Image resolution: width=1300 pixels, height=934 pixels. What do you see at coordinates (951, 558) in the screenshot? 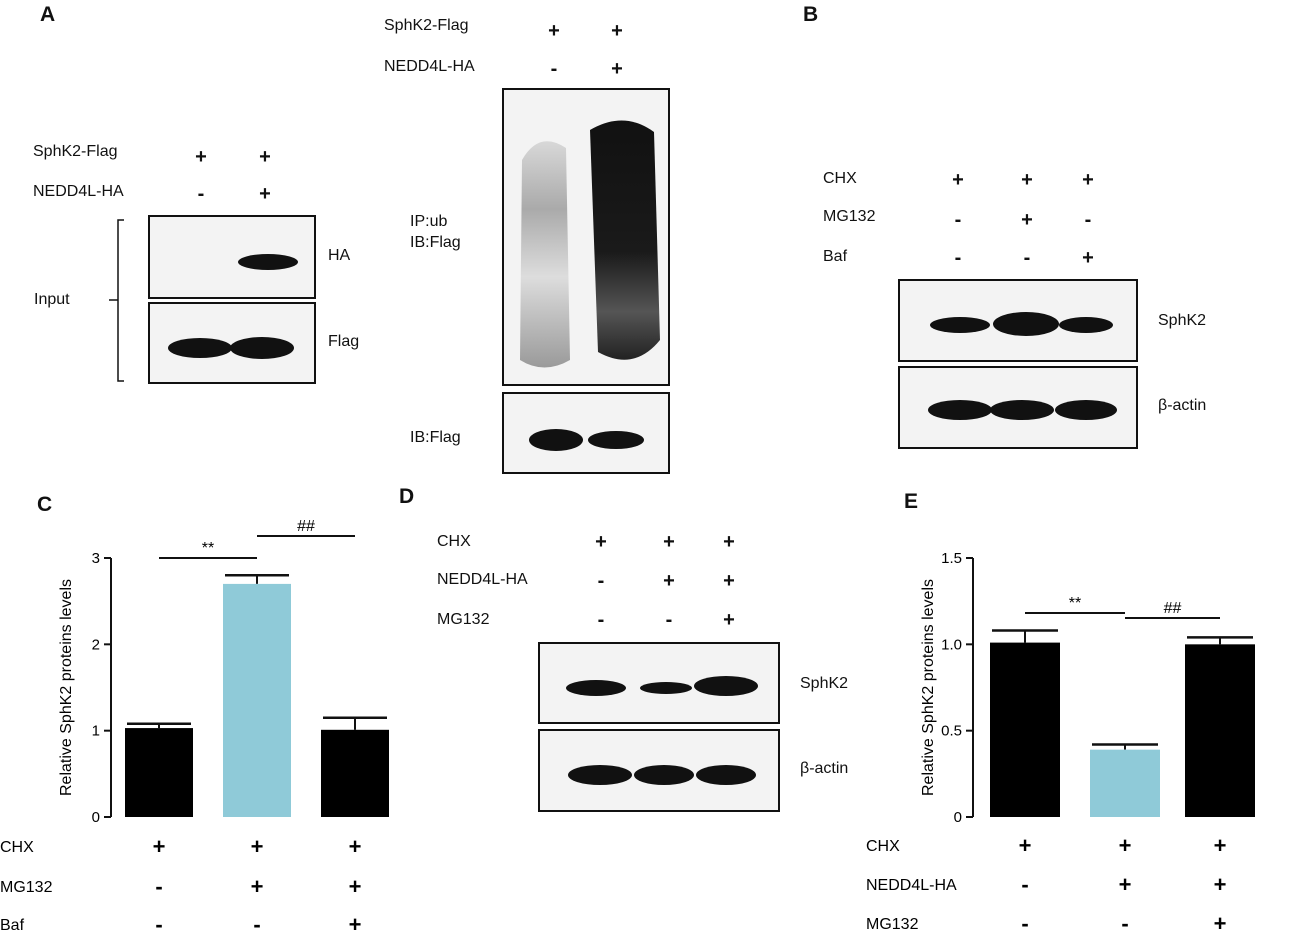
I see `y-tick-label: 1.5` at bounding box center [951, 558].